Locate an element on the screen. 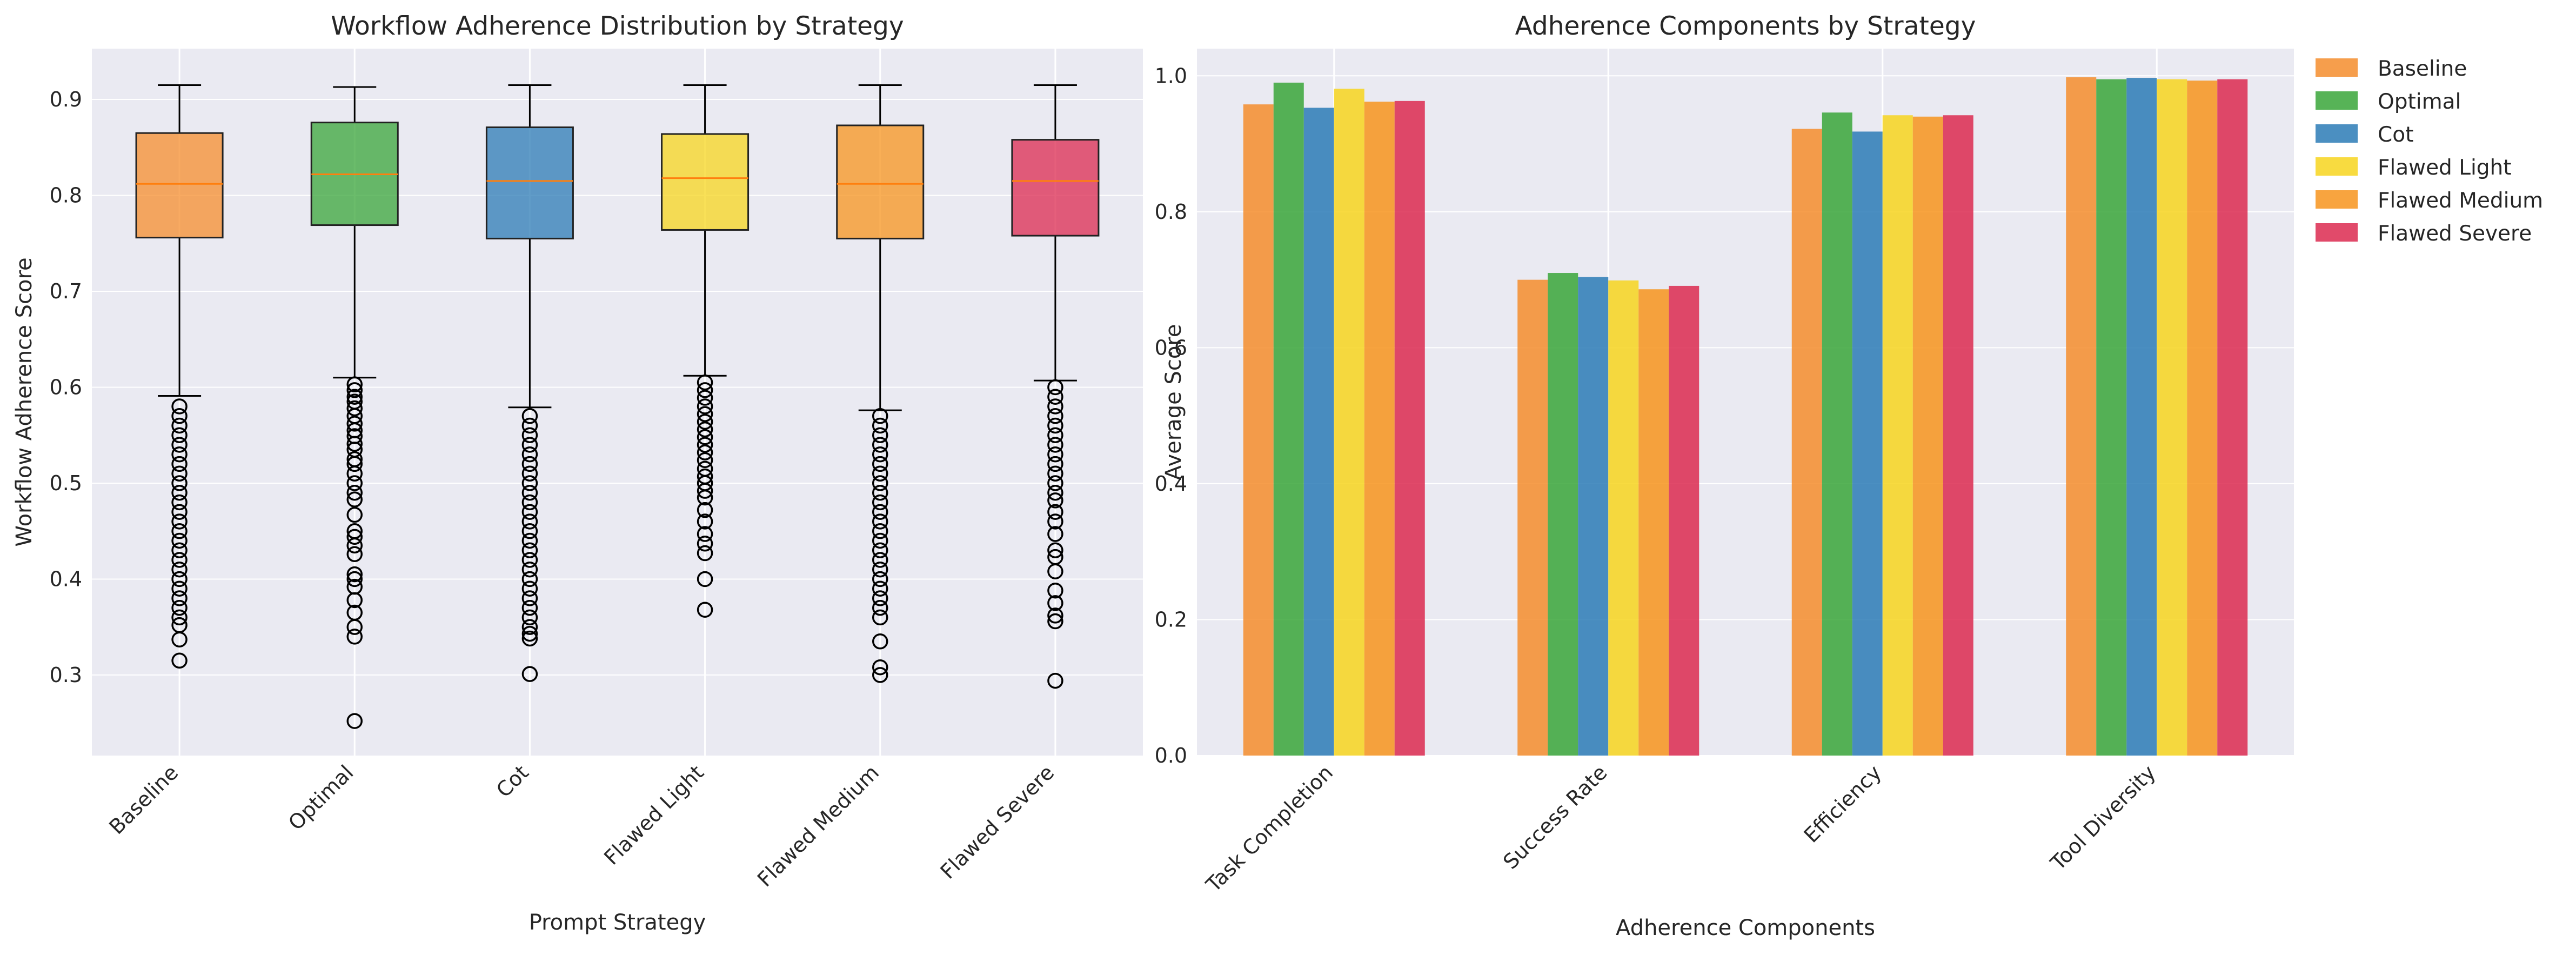 This screenshot has height=955, width=2576. bar-optimal is located at coordinates (1563, 514).